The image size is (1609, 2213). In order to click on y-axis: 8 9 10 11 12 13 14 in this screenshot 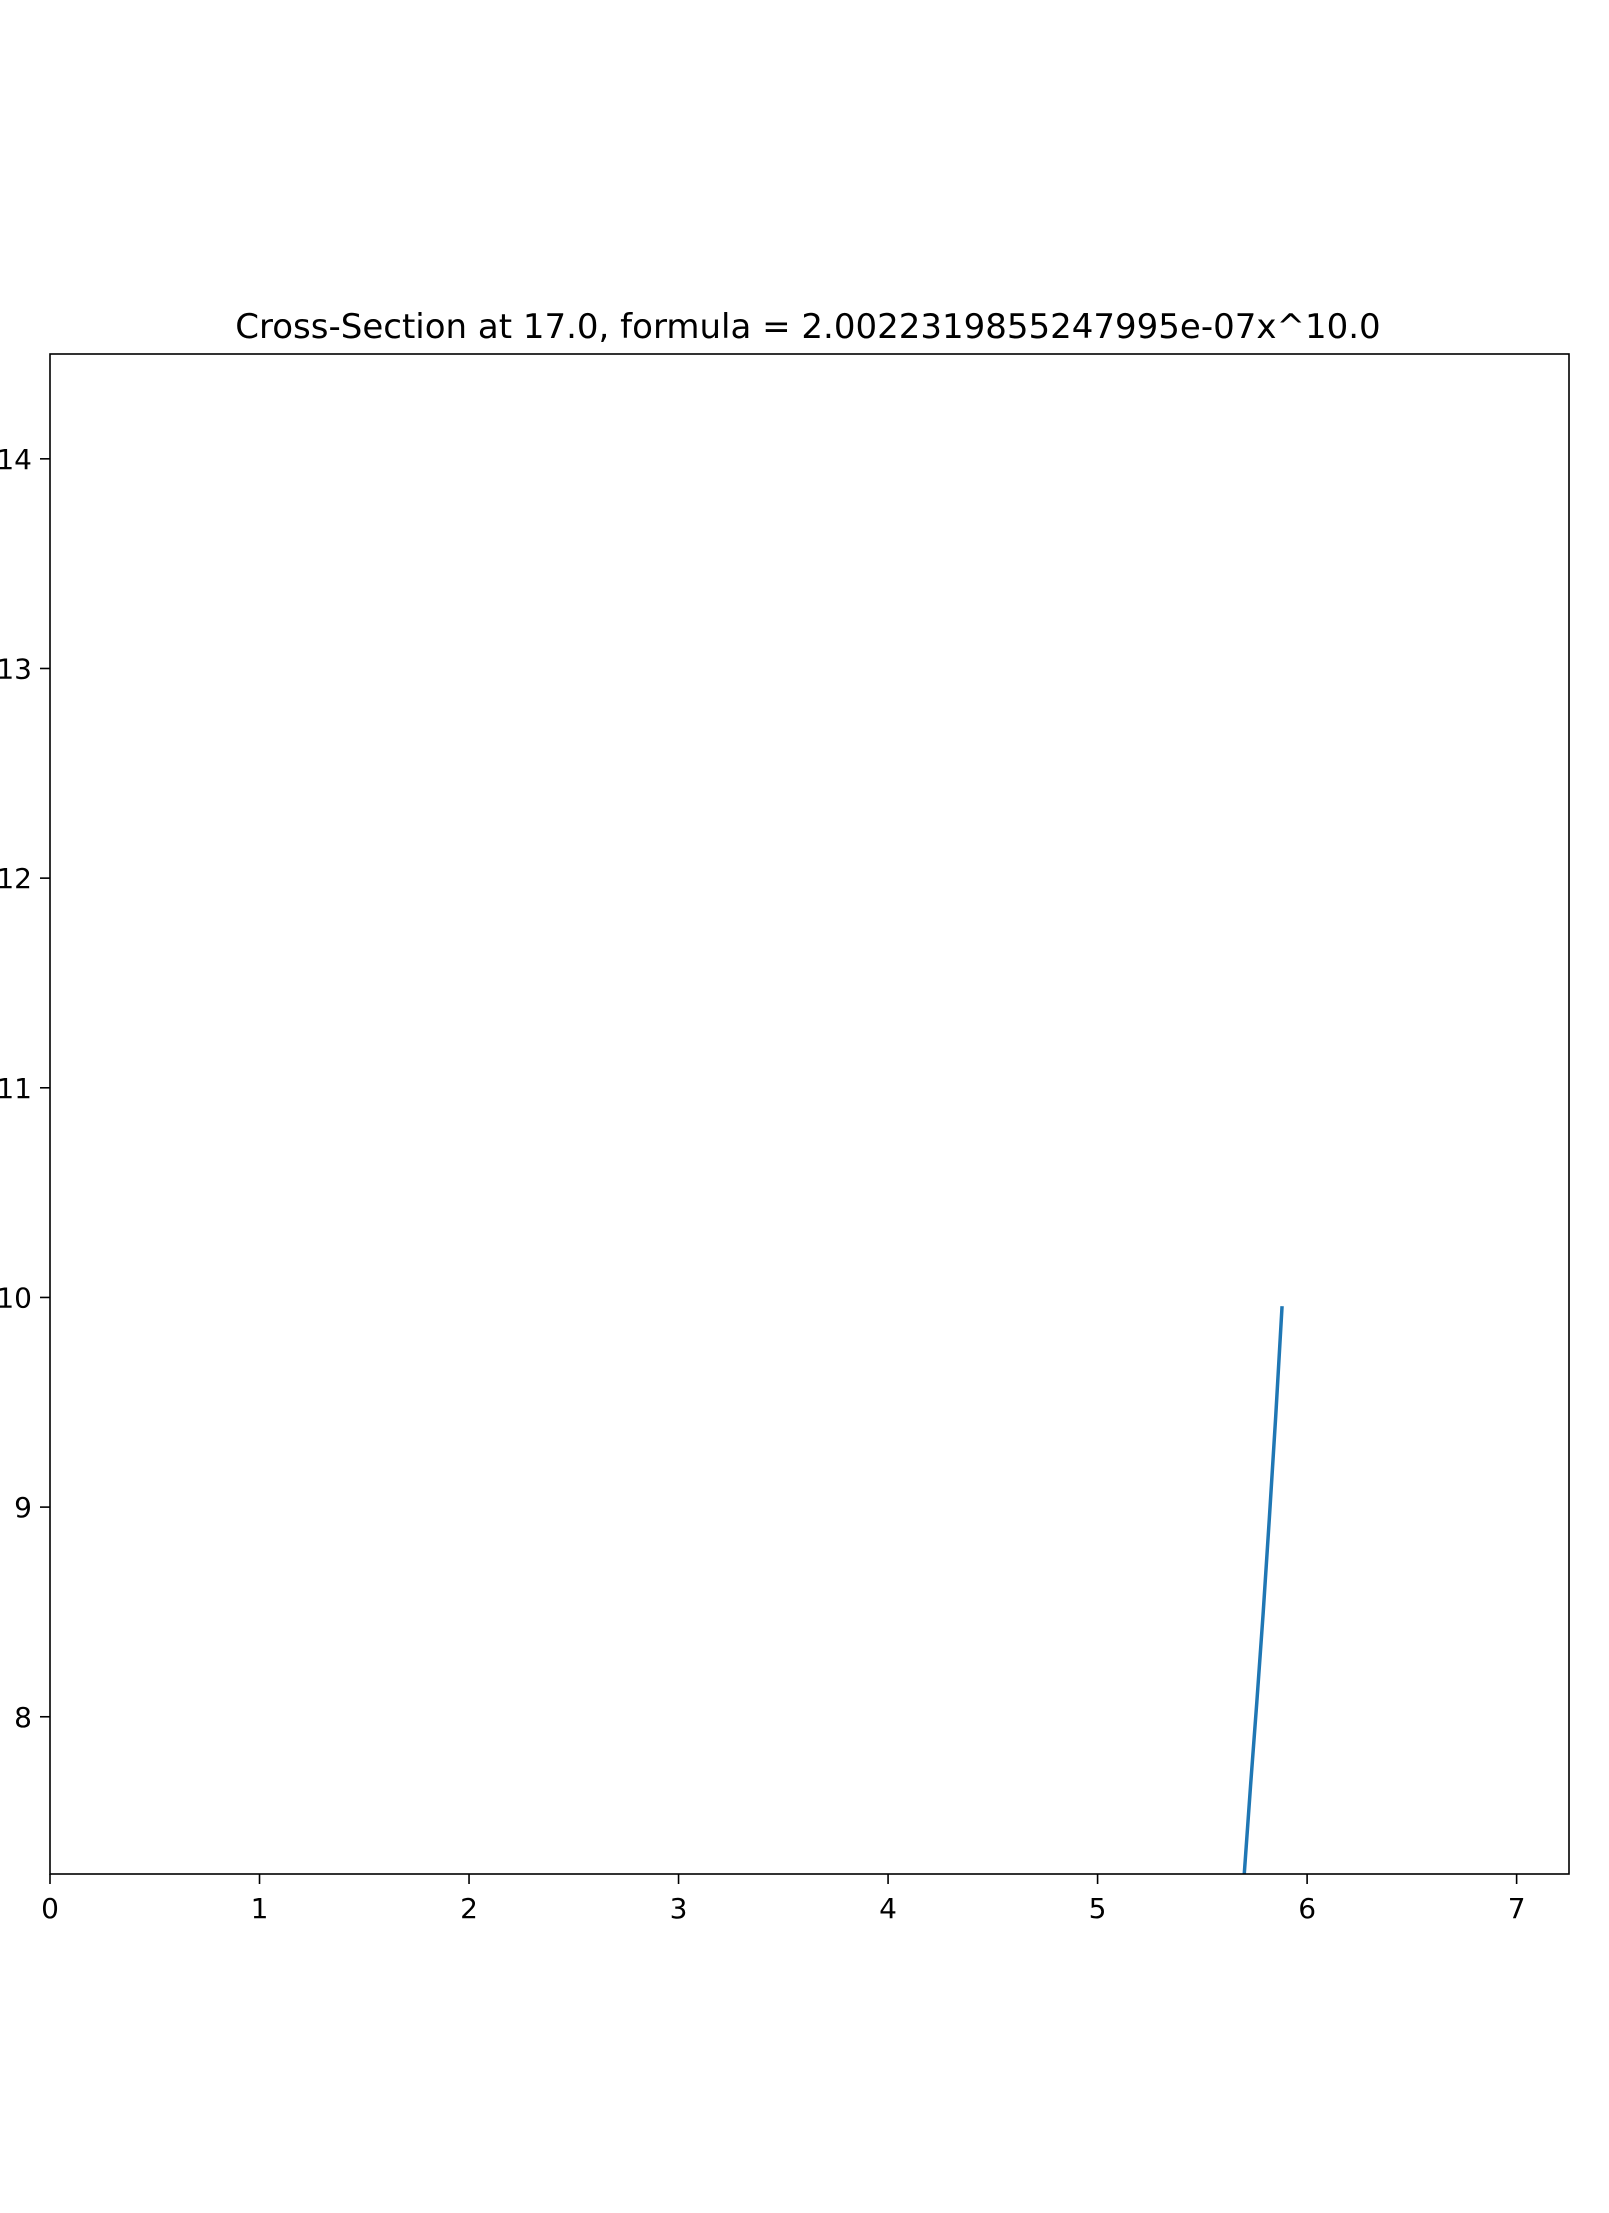, I will do `click(25, 1088)`.